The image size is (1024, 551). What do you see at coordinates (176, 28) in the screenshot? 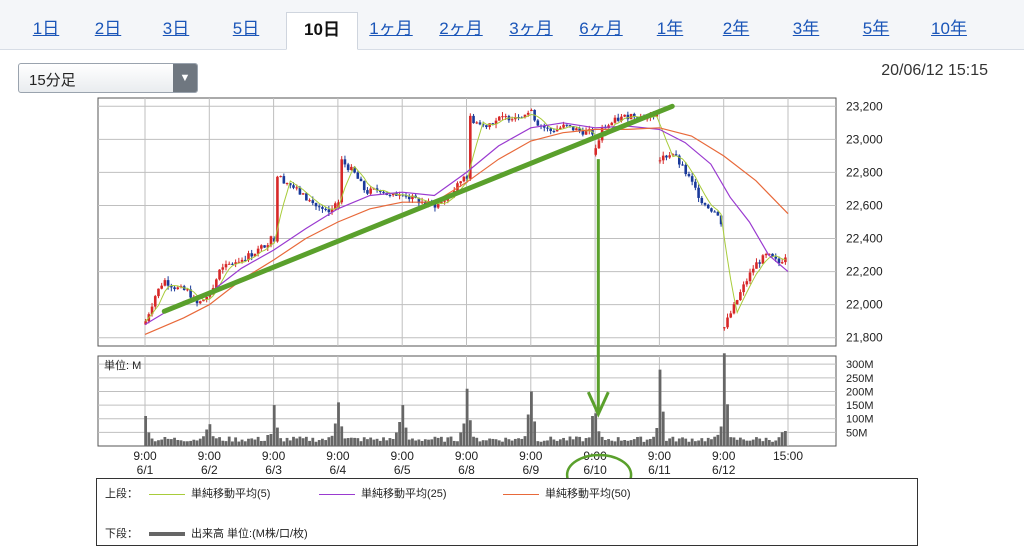
I see `tab-period-2: 3日` at bounding box center [176, 28].